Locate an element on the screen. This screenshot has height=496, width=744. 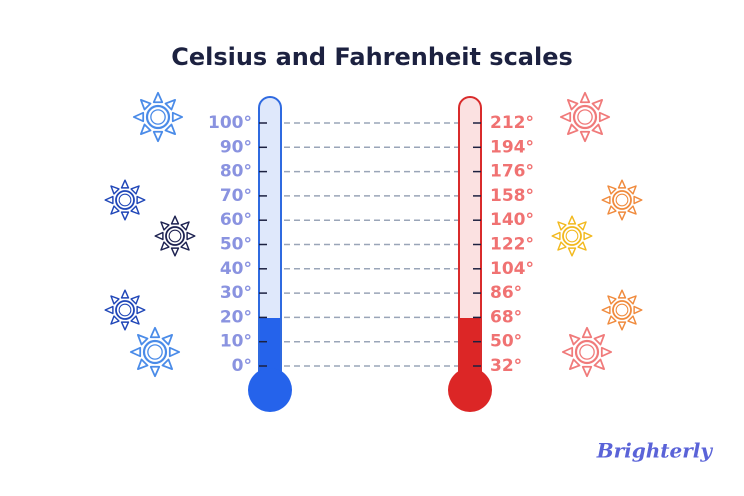
celsius-label: 100° is located at coordinates (230, 123).